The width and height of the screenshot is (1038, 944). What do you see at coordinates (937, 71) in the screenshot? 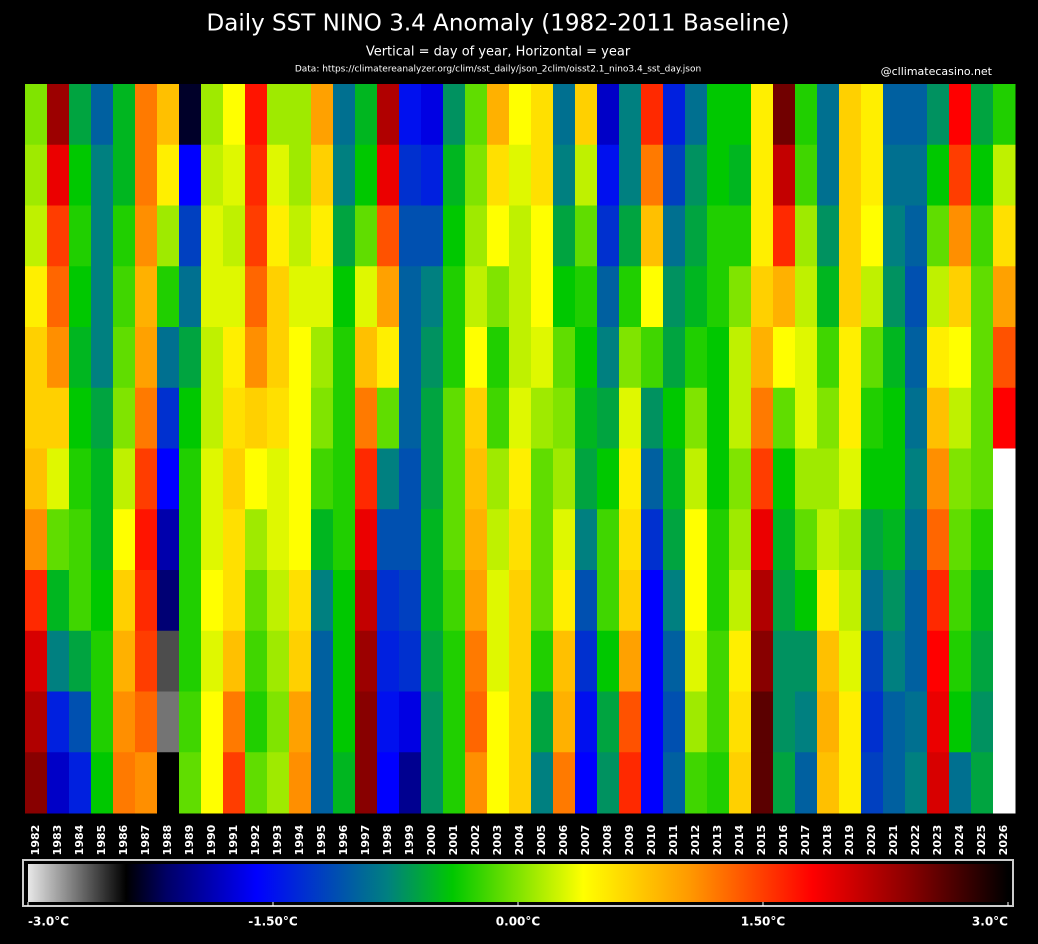
I see `watermark: @cllimatecasino.net` at bounding box center [937, 71].